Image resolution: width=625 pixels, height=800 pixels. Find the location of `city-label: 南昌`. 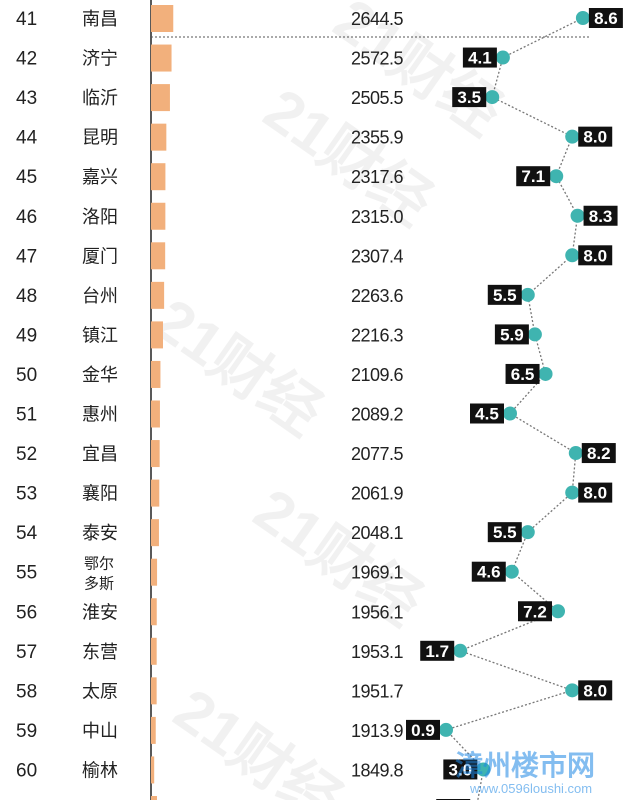

city-label: 南昌 is located at coordinates (100, 19).